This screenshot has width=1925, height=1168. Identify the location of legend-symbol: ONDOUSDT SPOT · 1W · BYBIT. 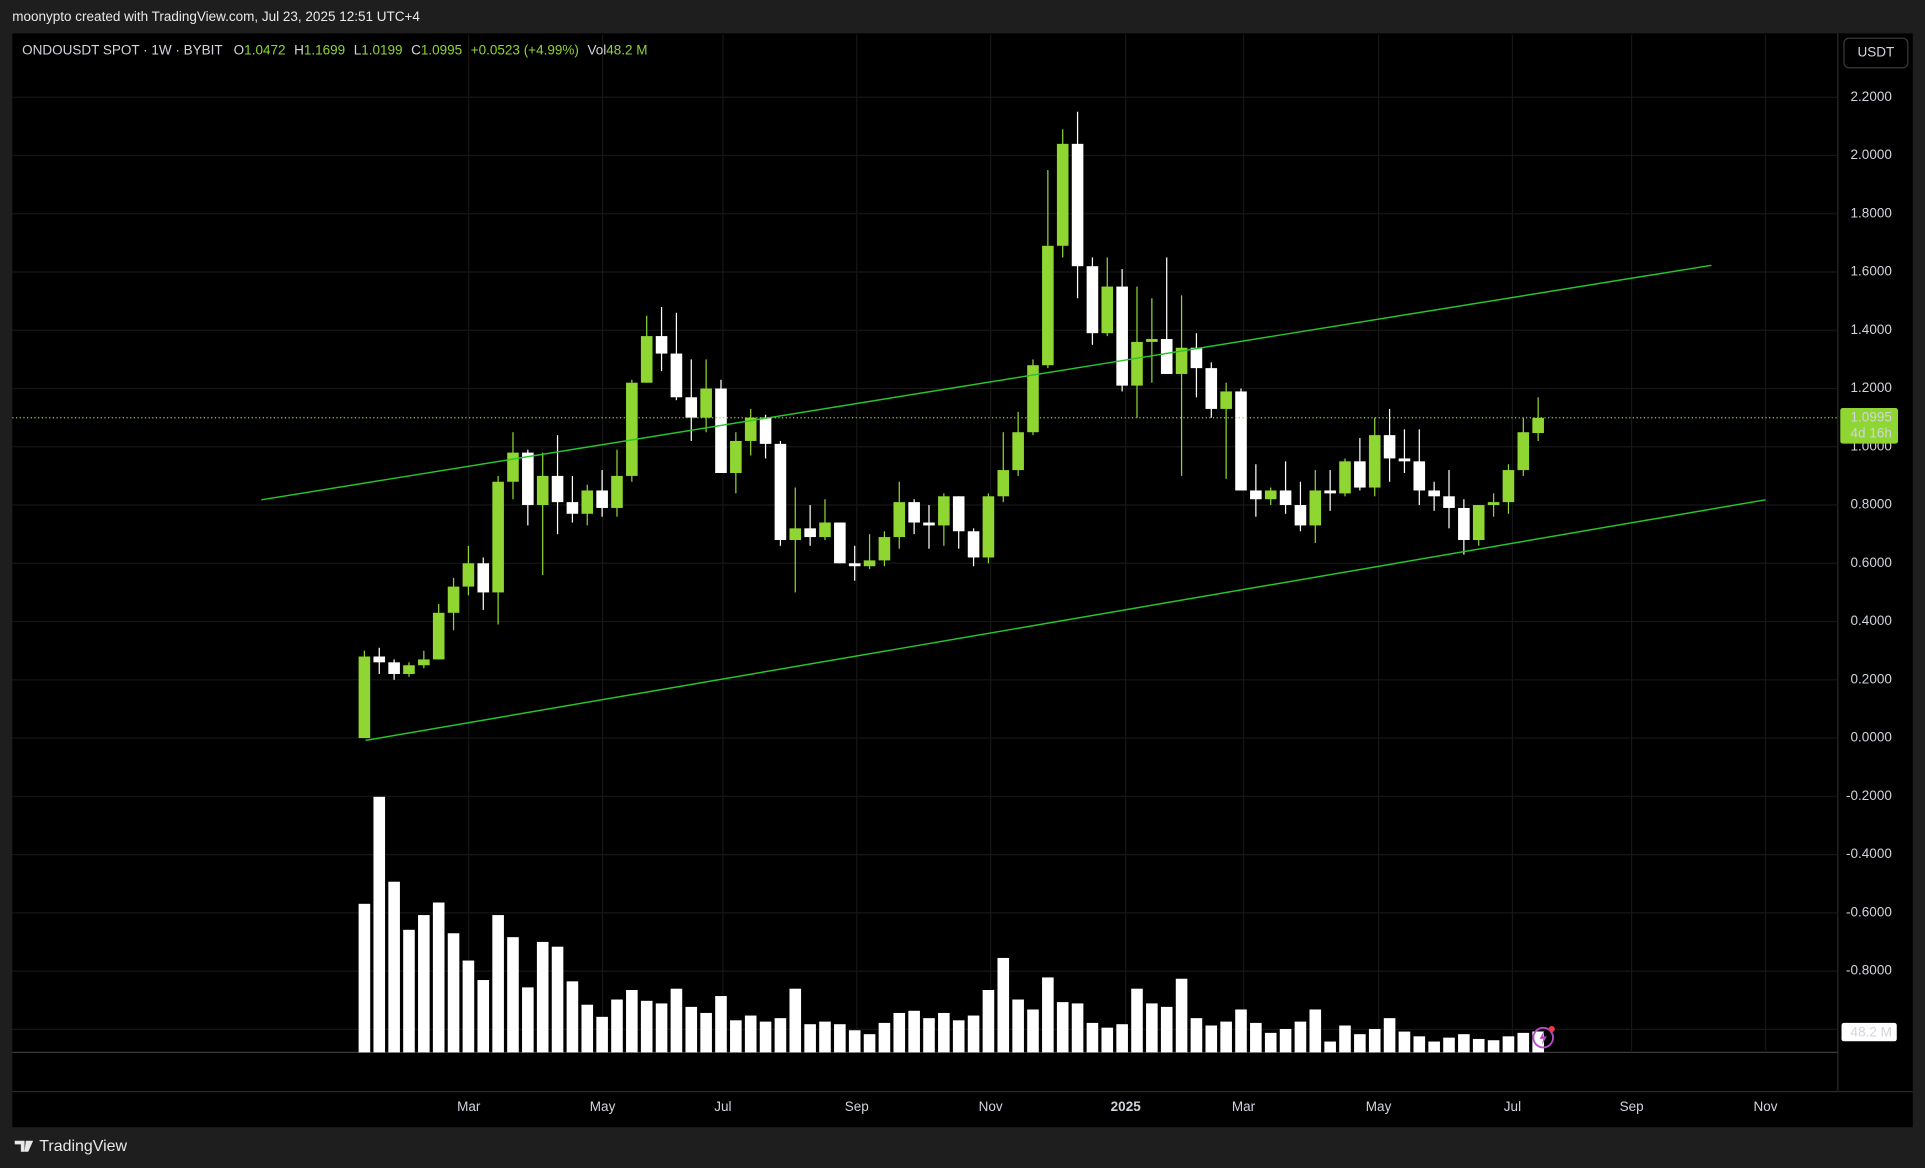
(122, 49).